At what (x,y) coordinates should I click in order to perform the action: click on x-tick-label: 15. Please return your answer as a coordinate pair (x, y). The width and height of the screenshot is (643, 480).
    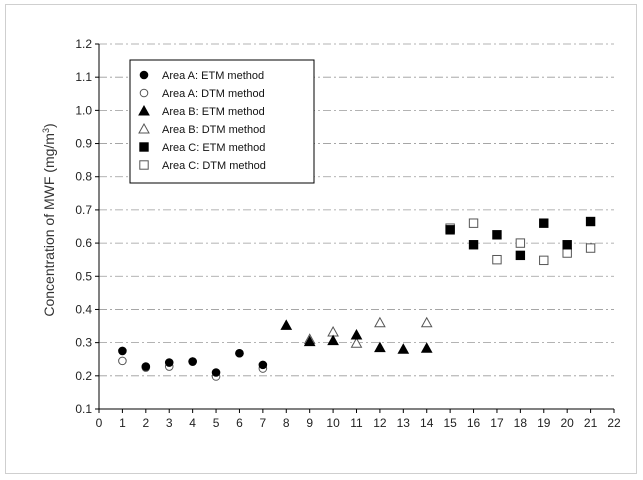
    Looking at the image, I should click on (450, 423).